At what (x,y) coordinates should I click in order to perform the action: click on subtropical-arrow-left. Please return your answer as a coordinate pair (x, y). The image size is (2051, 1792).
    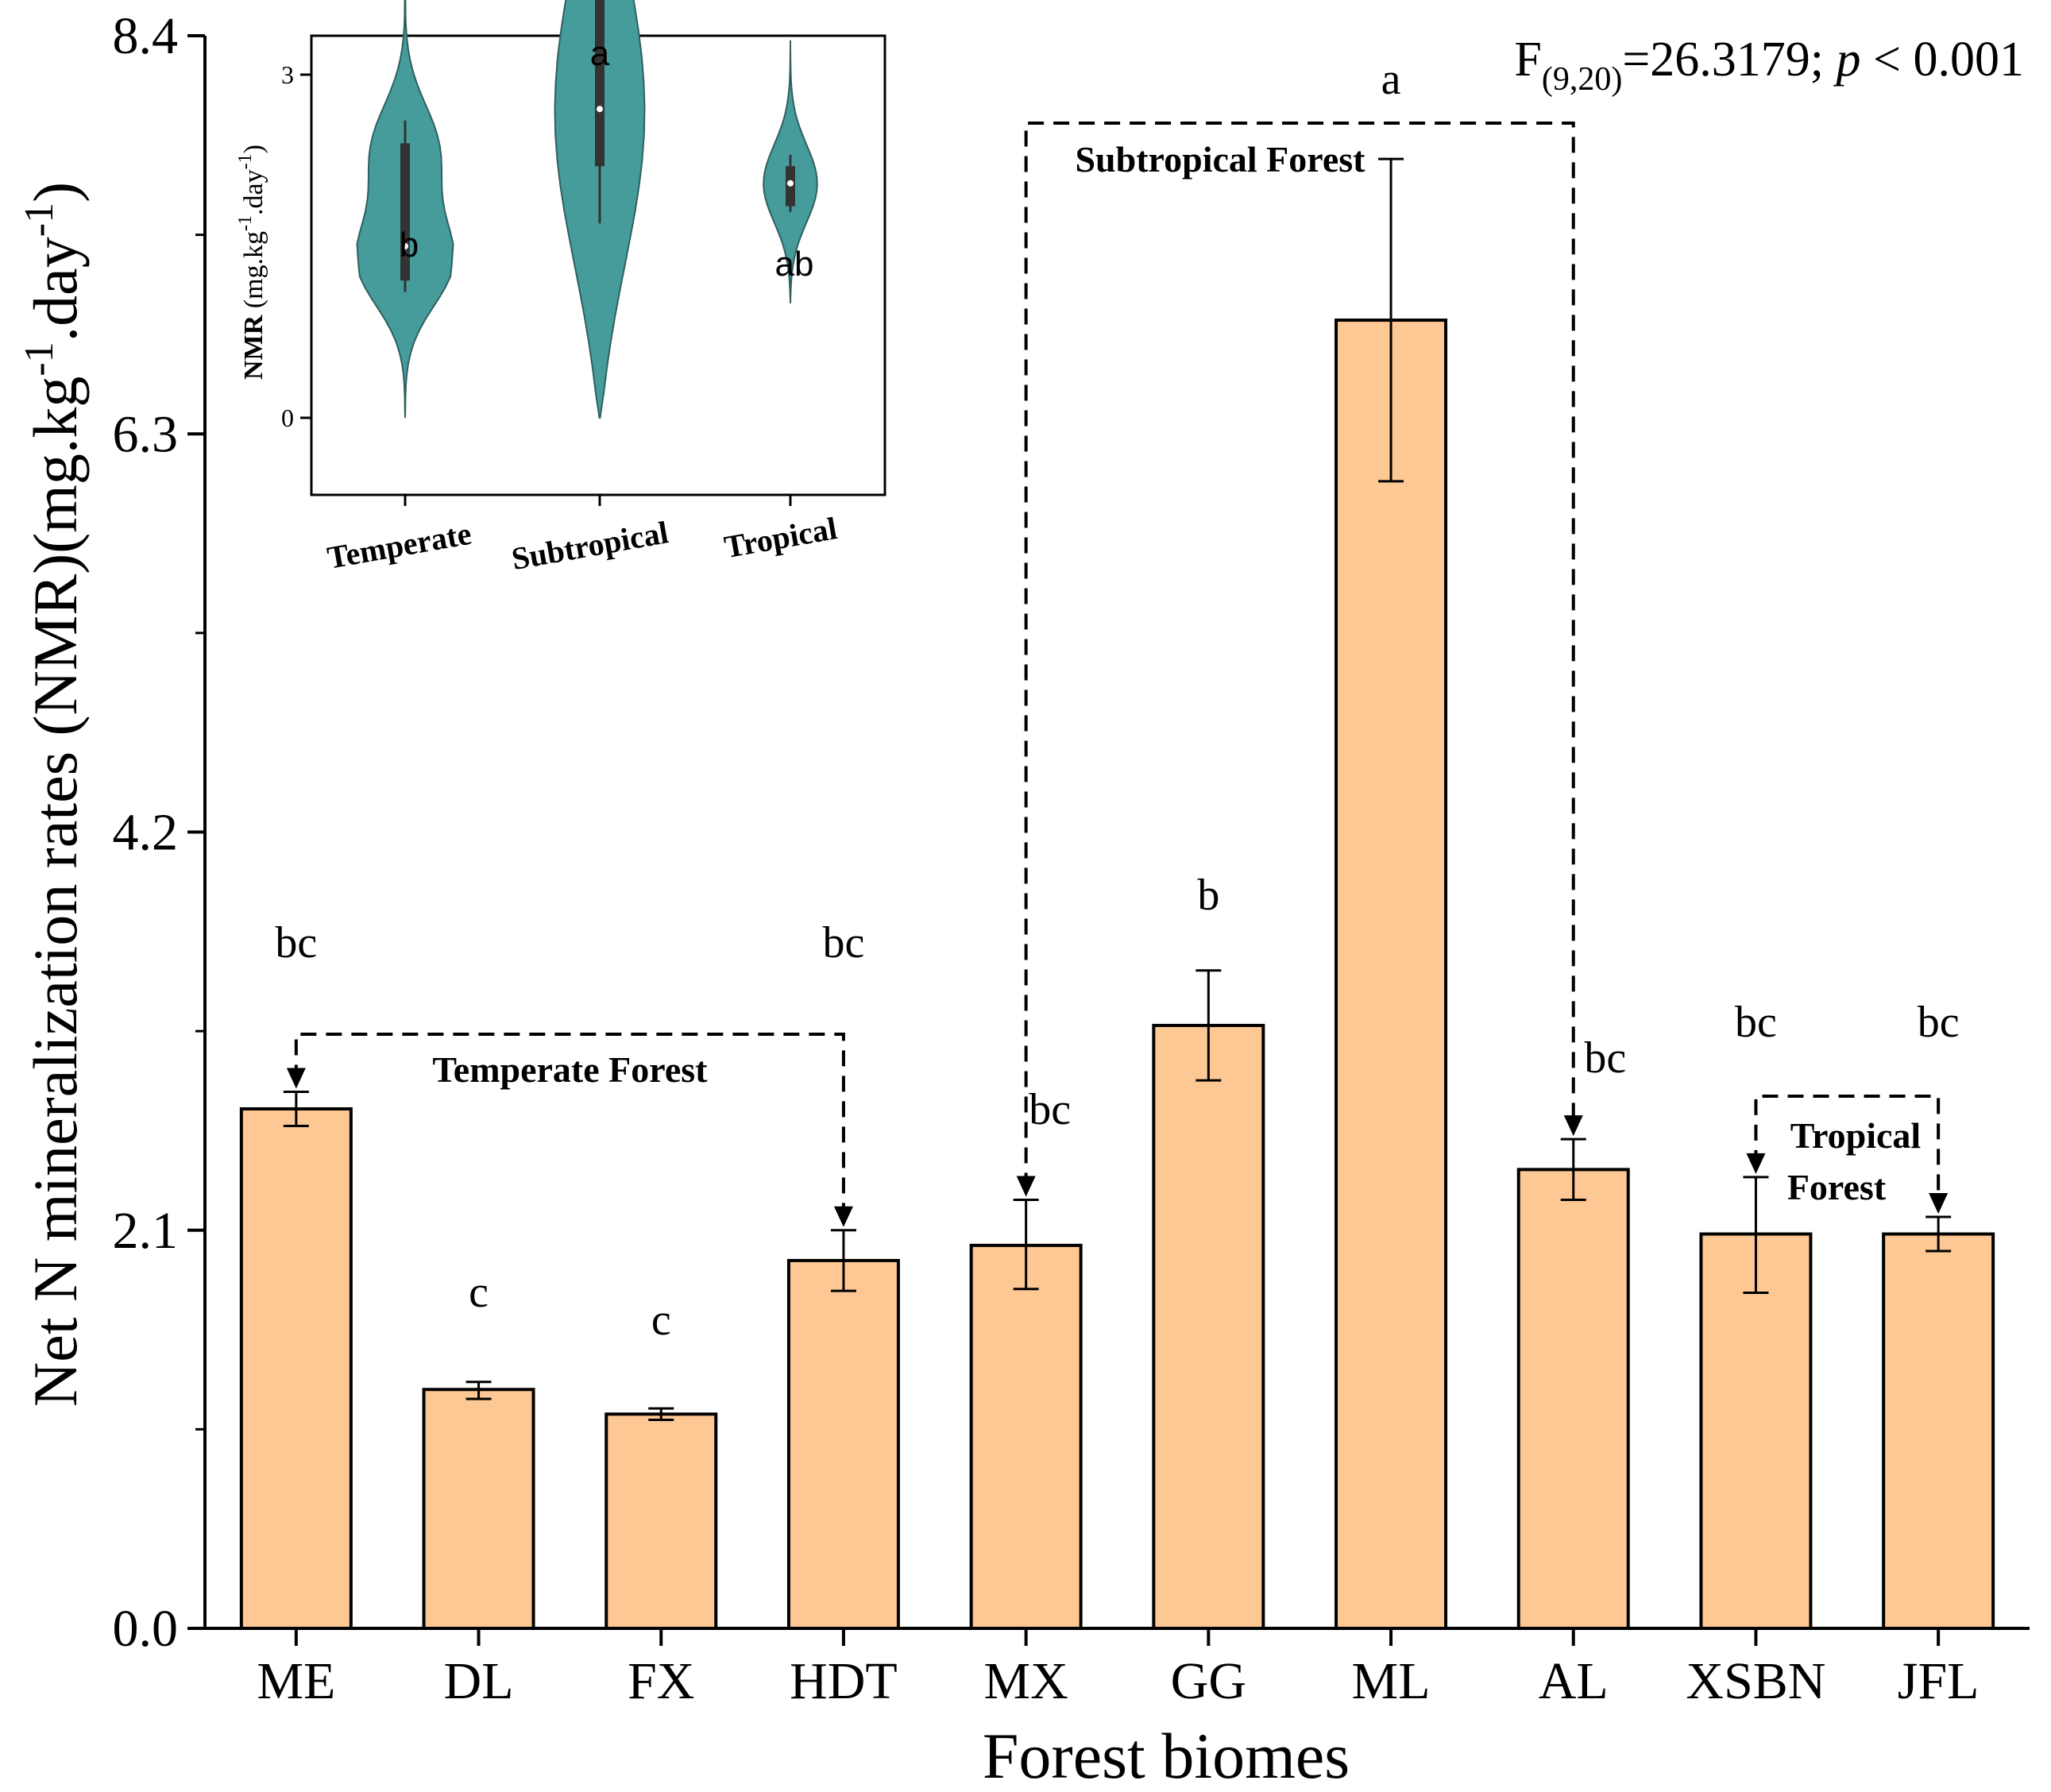
    Looking at the image, I should click on (1026, 1186).